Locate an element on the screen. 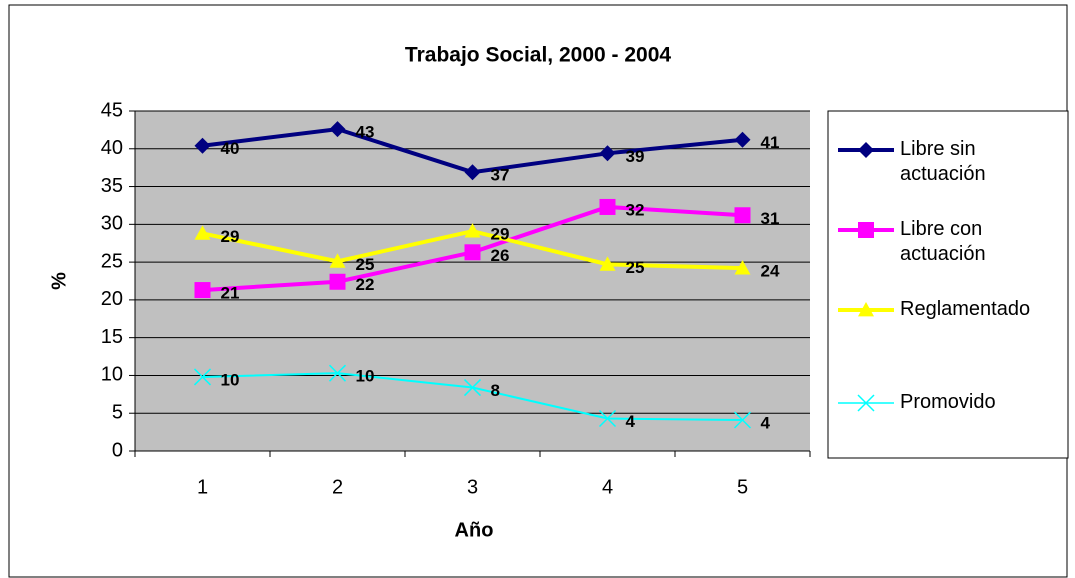 The height and width of the screenshot is (578, 1075). data-label: 43 is located at coordinates (365, 132).